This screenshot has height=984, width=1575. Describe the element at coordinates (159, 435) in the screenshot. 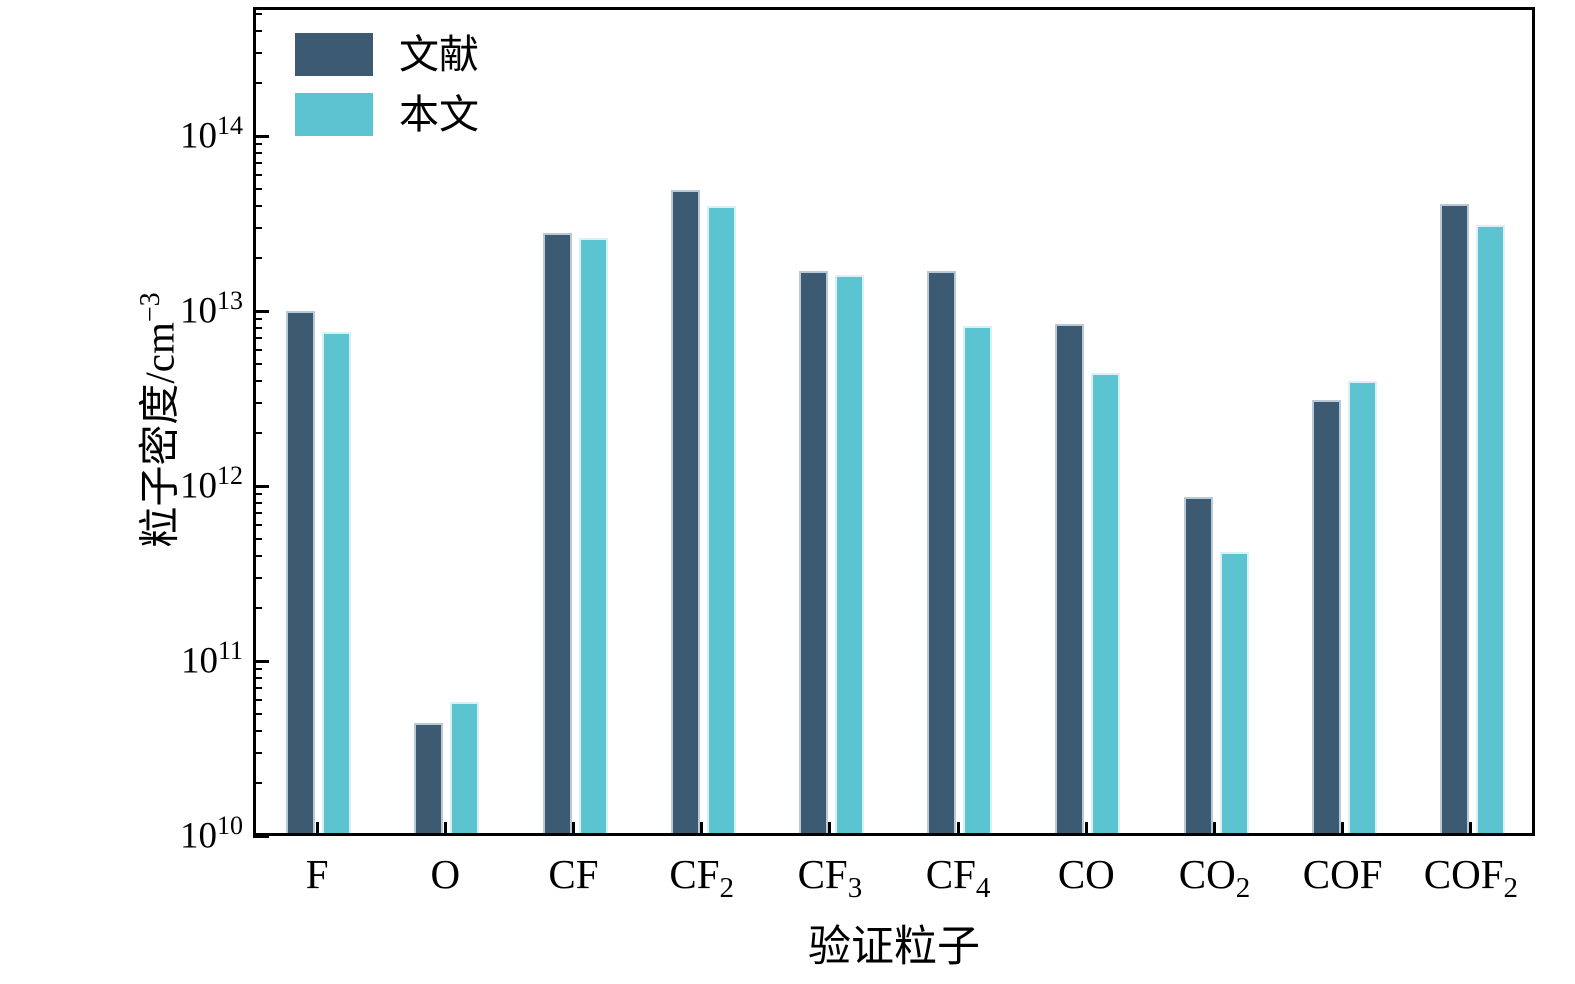

I see `y-axis-title-main: 粒子密度/cm` at that location.